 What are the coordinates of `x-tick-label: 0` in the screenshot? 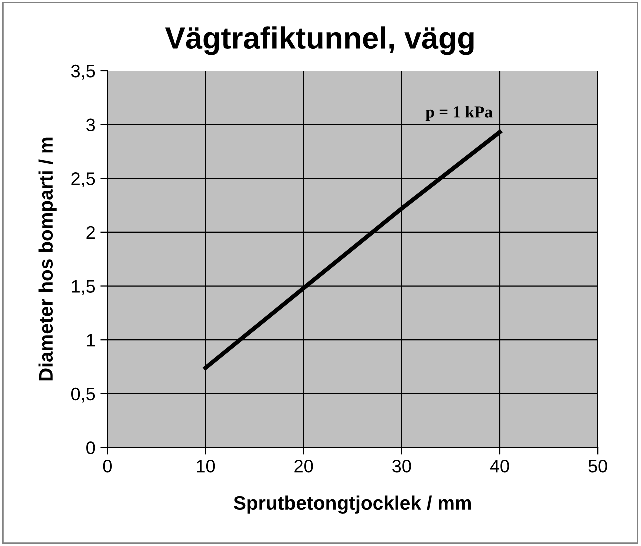 It's located at (107, 466).